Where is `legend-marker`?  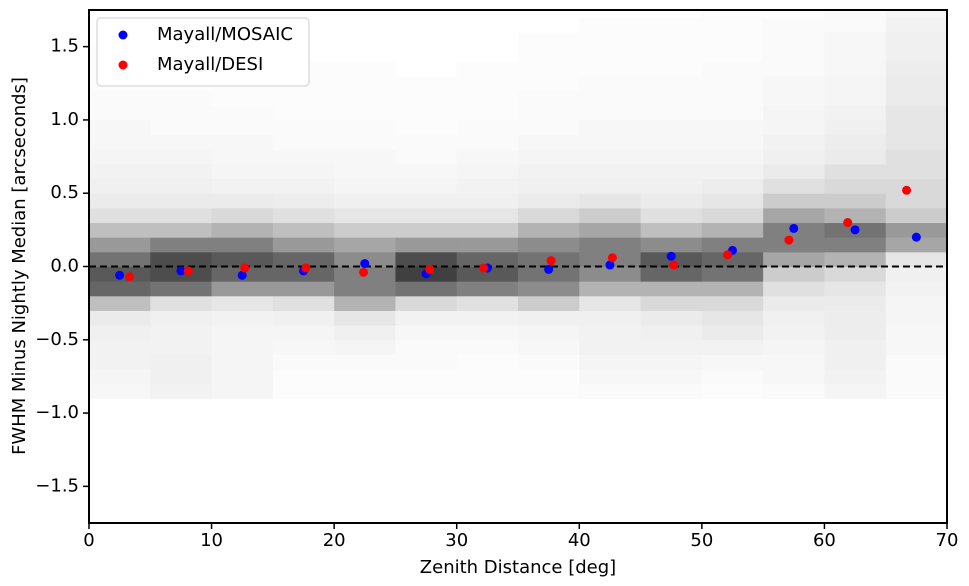 legend-marker is located at coordinates (123, 65).